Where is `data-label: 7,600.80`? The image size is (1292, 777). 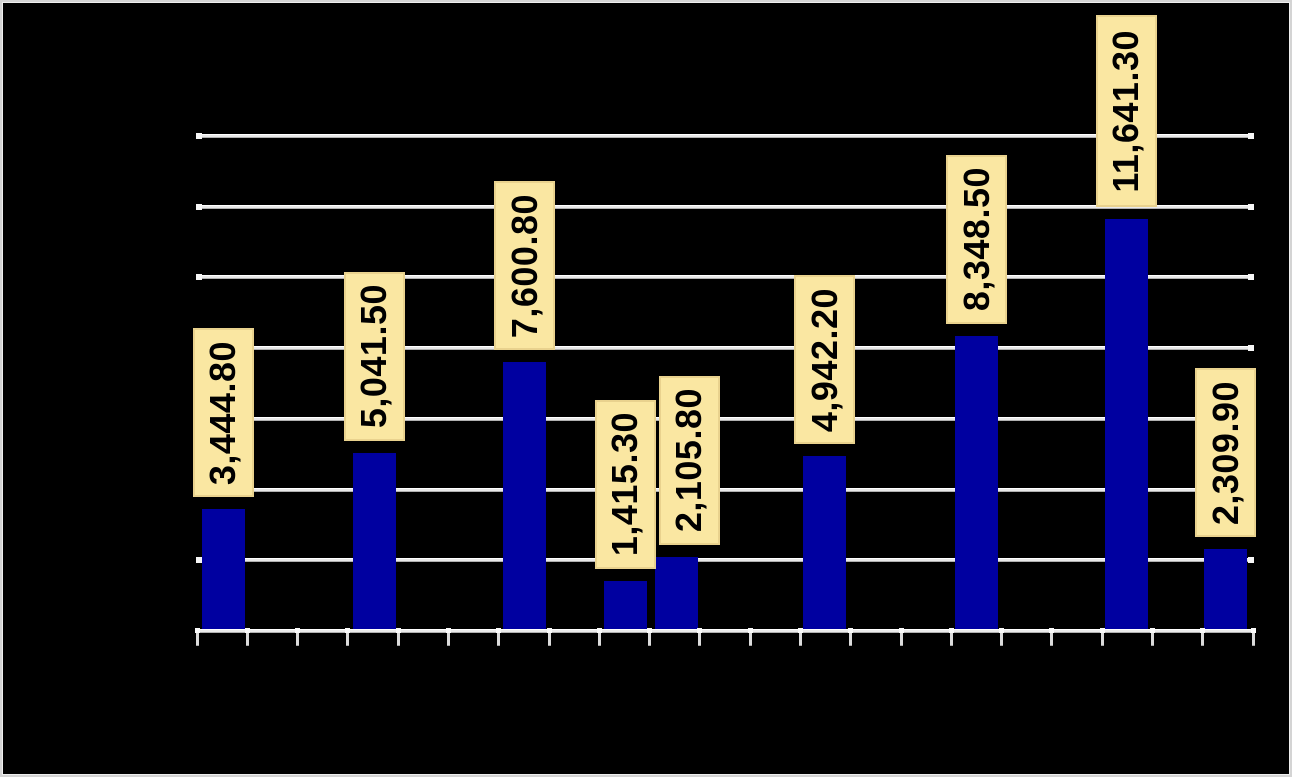
data-label: 7,600.80 is located at coordinates (524, 266).